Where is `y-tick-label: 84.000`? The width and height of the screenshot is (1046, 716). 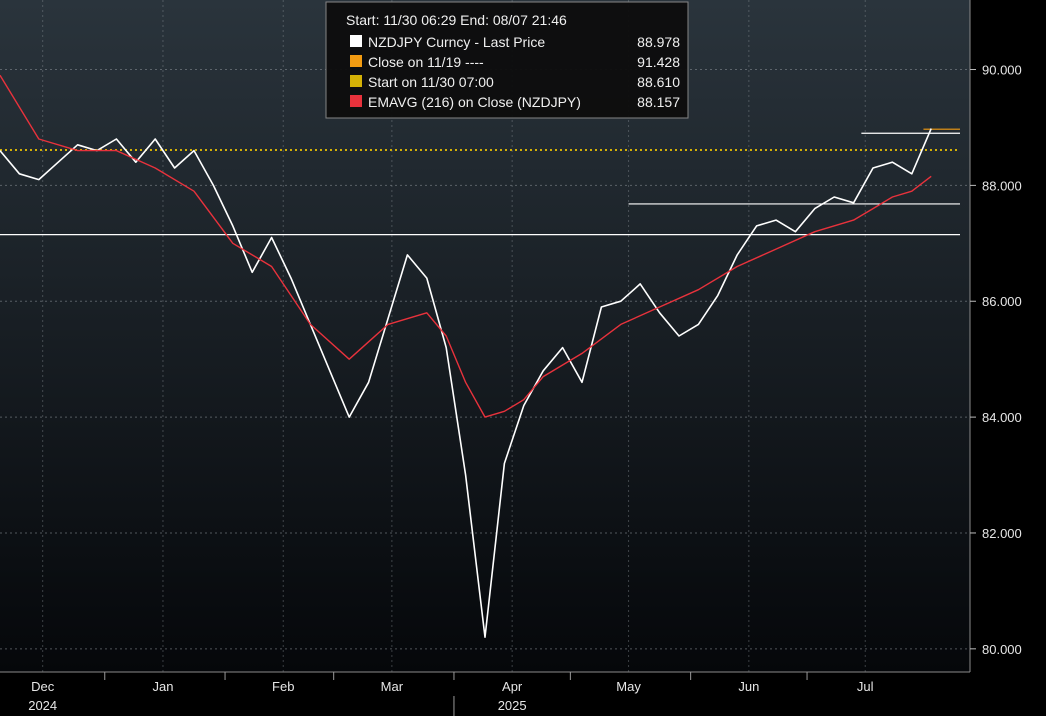
y-tick-label: 84.000 is located at coordinates (1002, 417).